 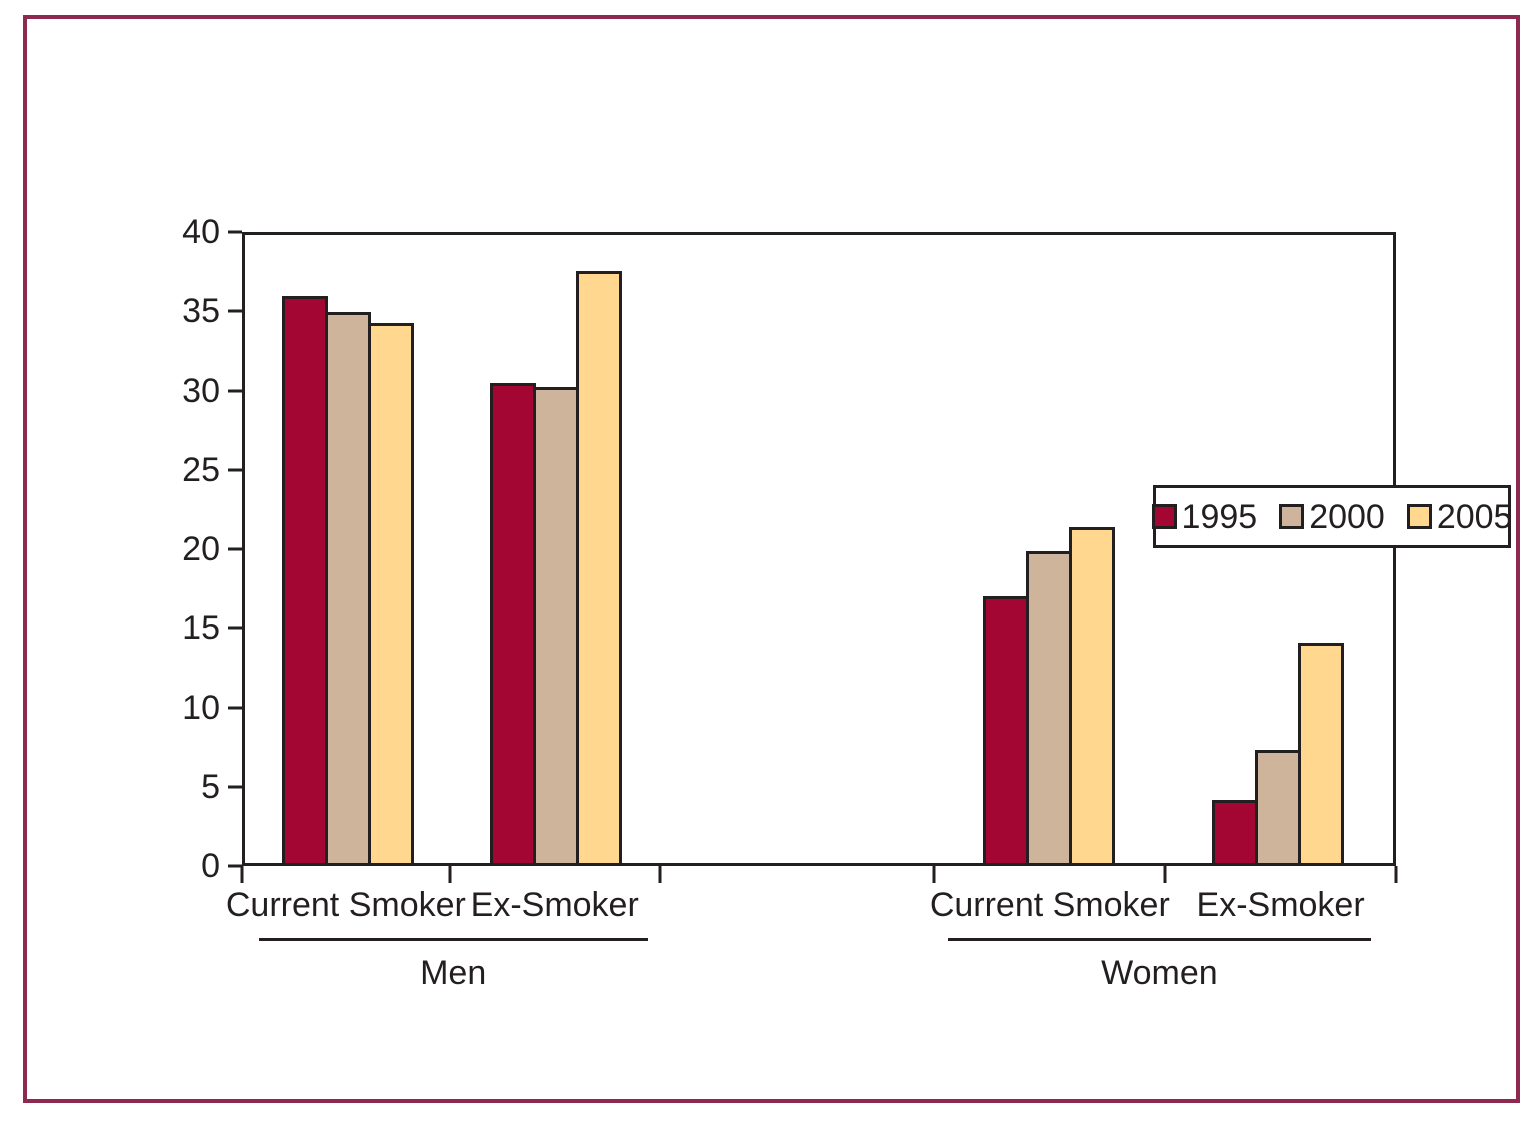 What do you see at coordinates (134, 549) in the screenshot?
I see `y-axis: 0 5 10 15 20 25 30 35 40` at bounding box center [134, 549].